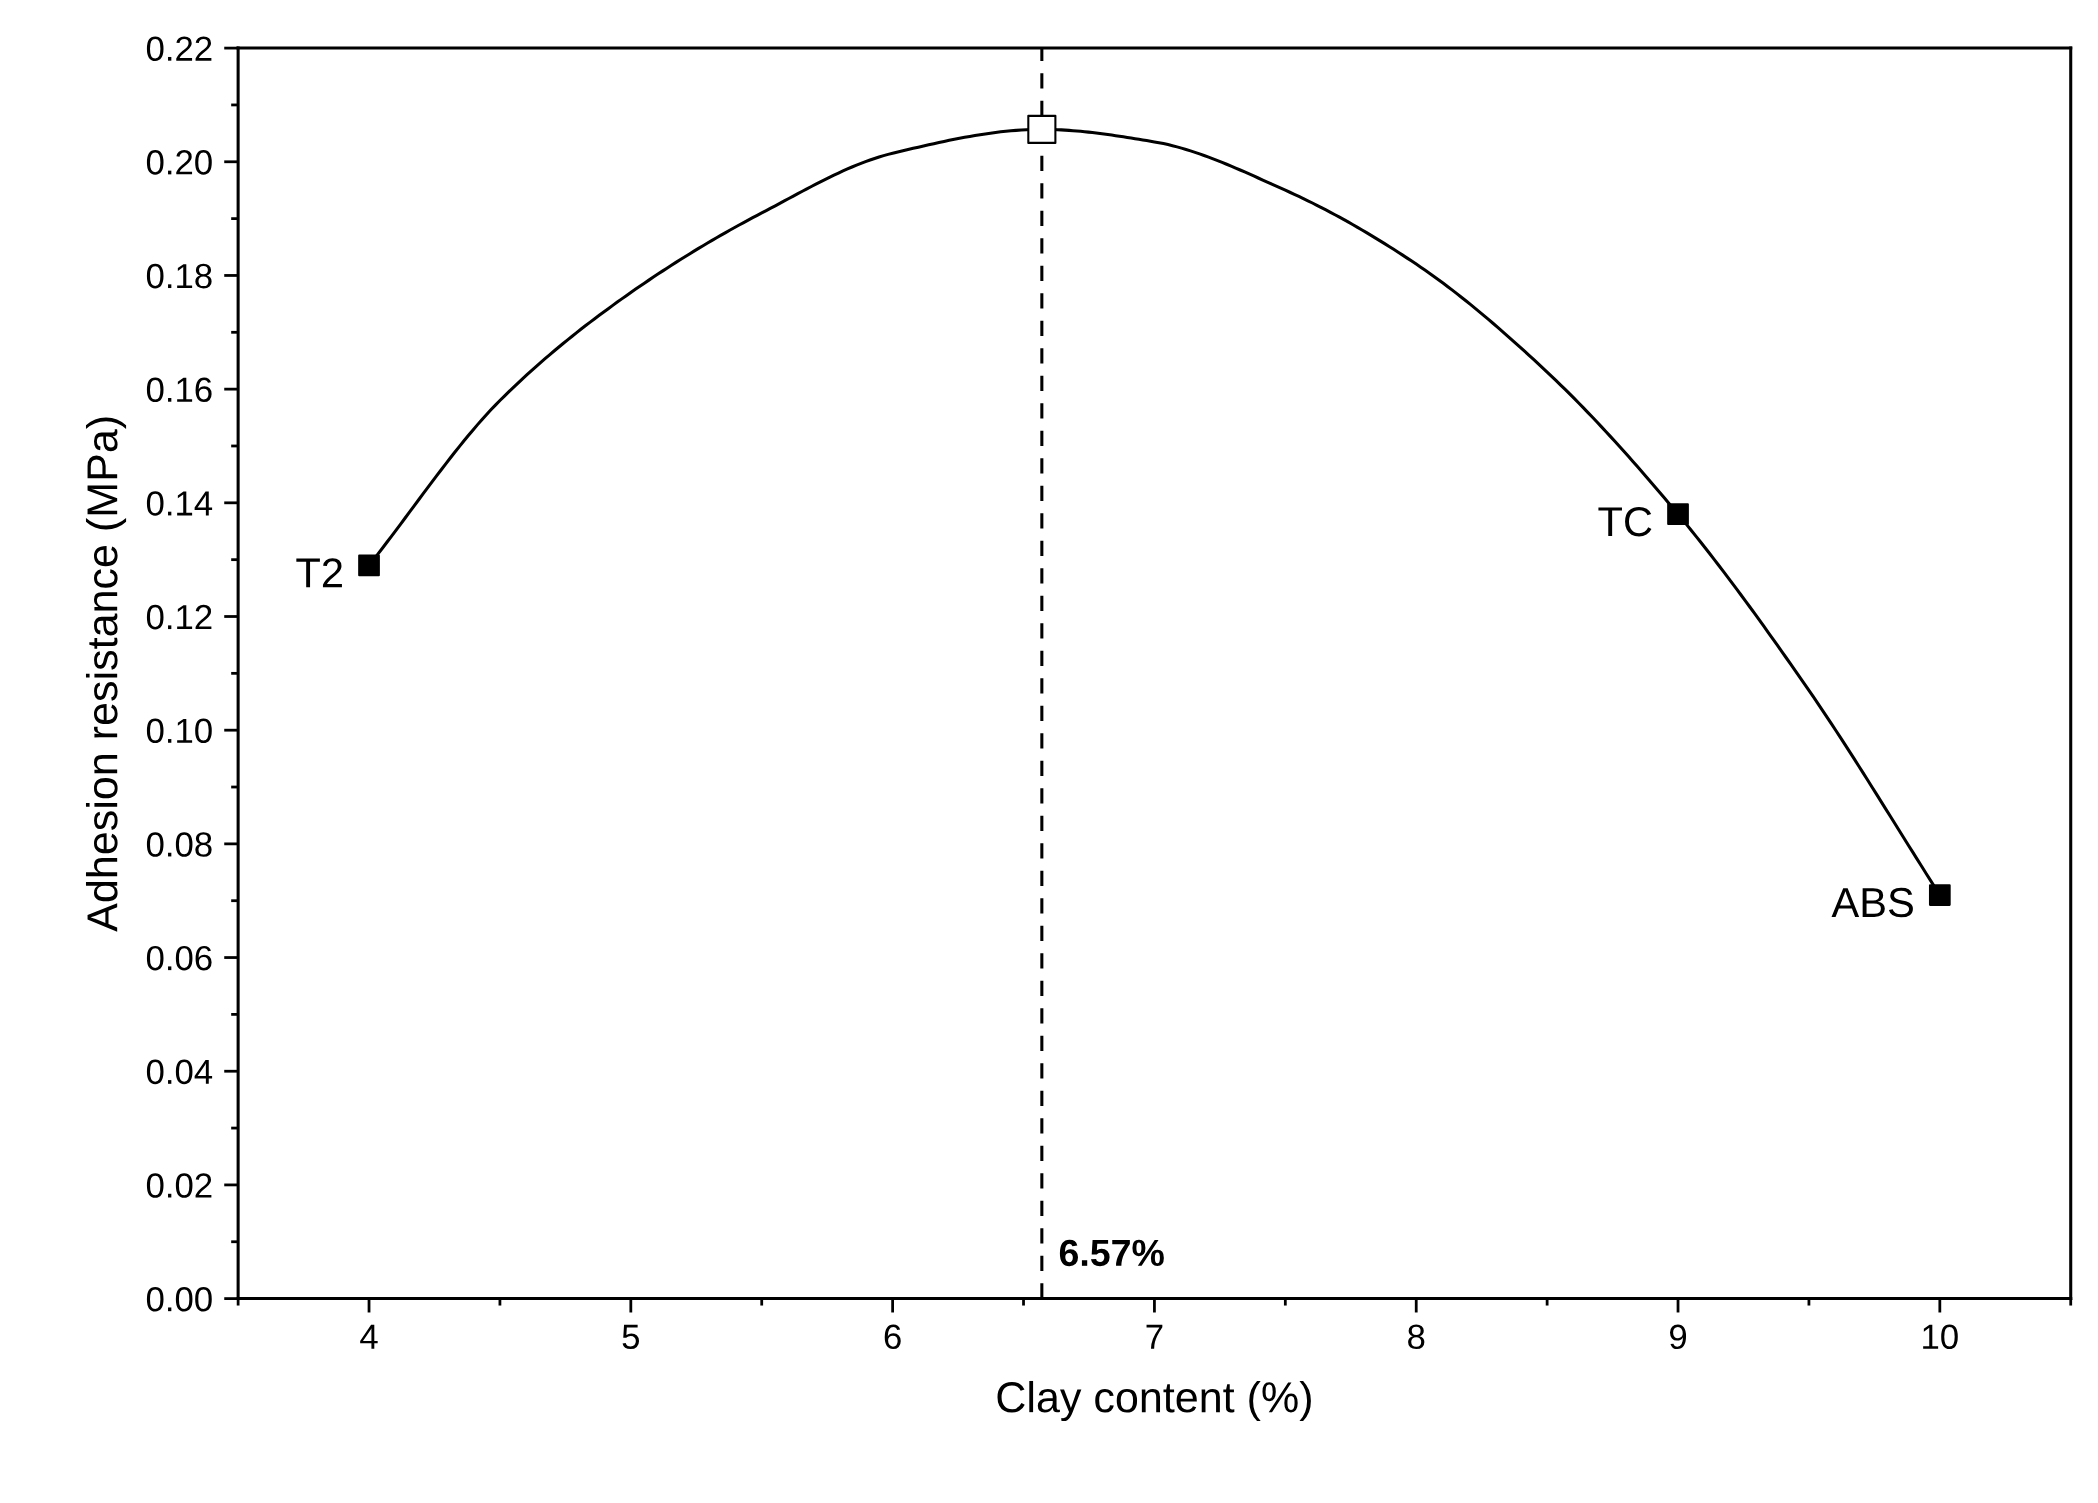  Describe the element at coordinates (179, 958) in the screenshot. I see `y-tick-label: 0.06` at that location.